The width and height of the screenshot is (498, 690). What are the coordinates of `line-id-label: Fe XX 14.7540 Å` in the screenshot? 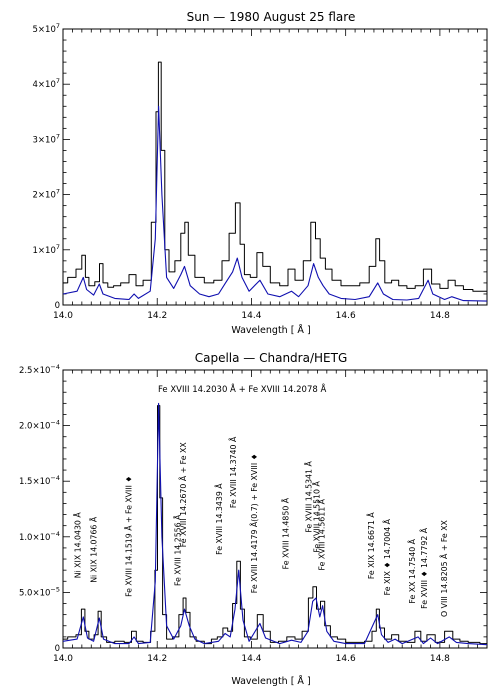 It's located at (412, 570).